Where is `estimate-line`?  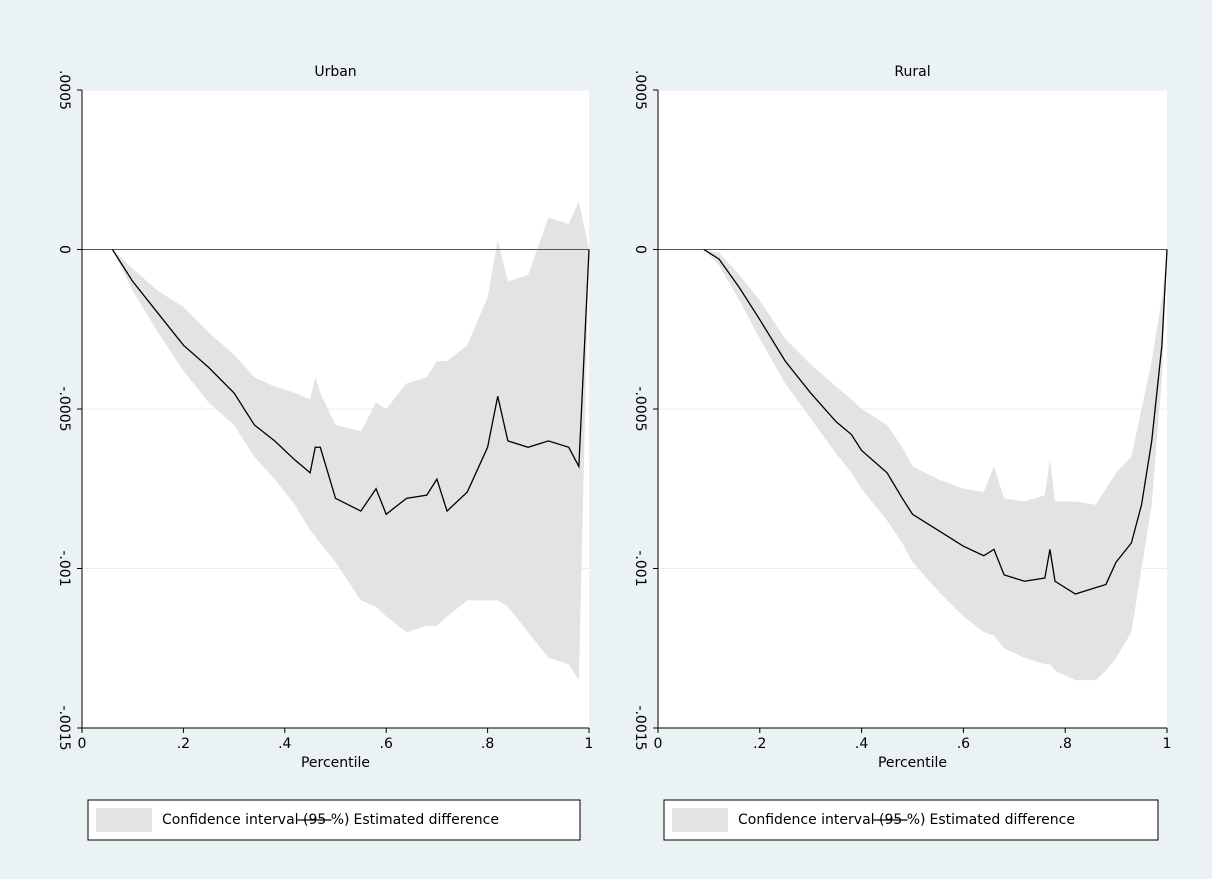
estimate-line is located at coordinates (350, 382).